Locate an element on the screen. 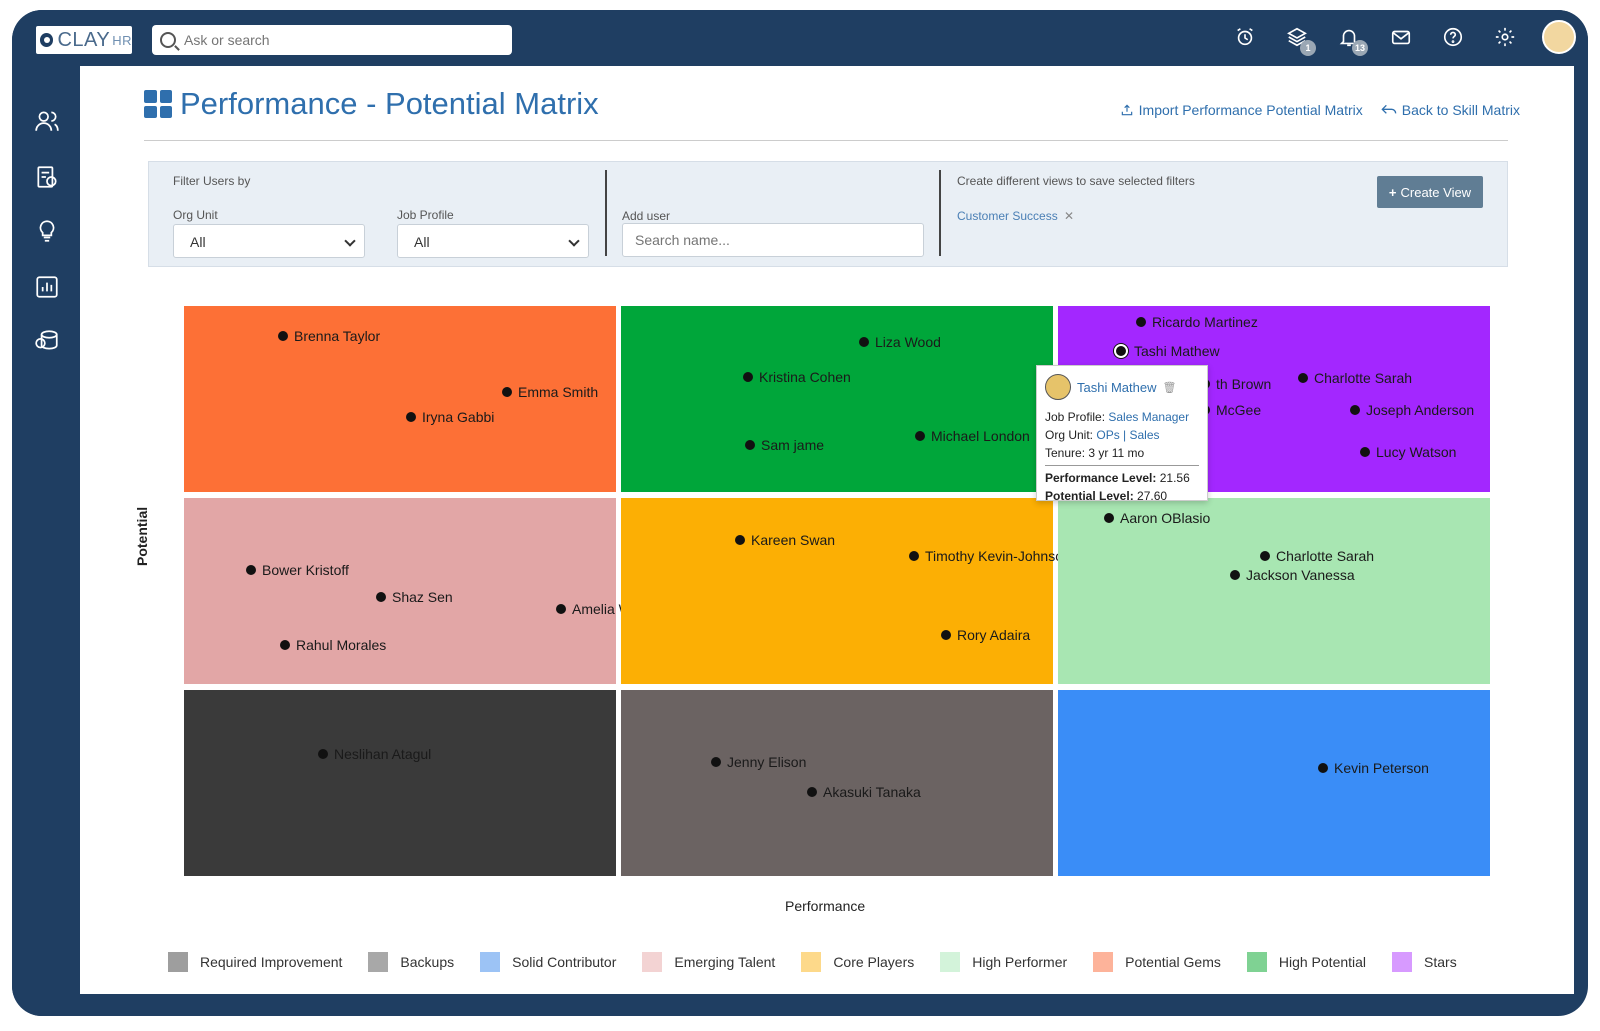  employee-marker: th Brown is located at coordinates (1235, 384).